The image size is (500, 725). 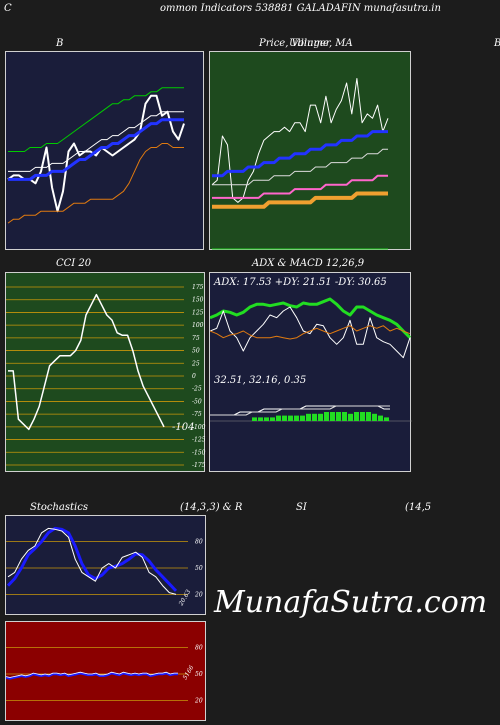 I want to click on cci-tick-label: 50, so click(x=196, y=351).